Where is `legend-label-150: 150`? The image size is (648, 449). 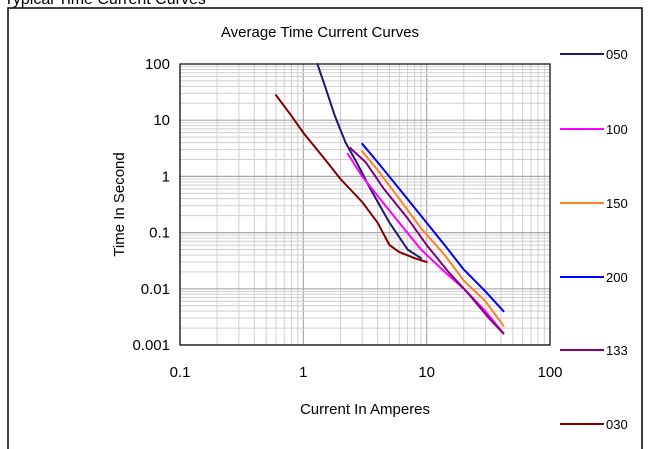 legend-label-150: 150 is located at coordinates (617, 203).